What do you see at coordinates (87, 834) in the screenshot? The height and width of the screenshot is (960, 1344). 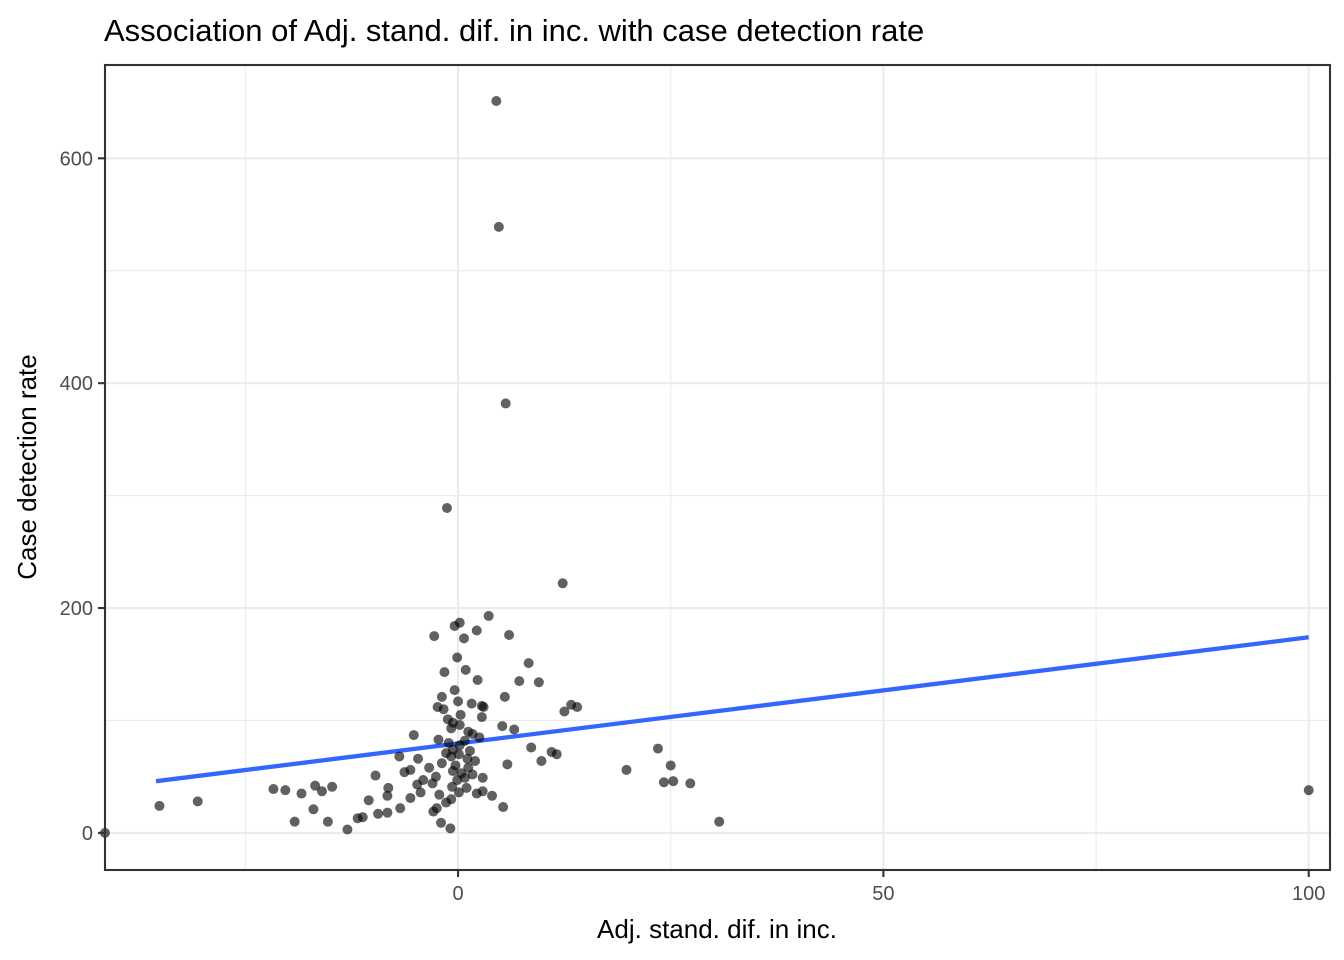 I see `y-tick-label: 0` at bounding box center [87, 834].